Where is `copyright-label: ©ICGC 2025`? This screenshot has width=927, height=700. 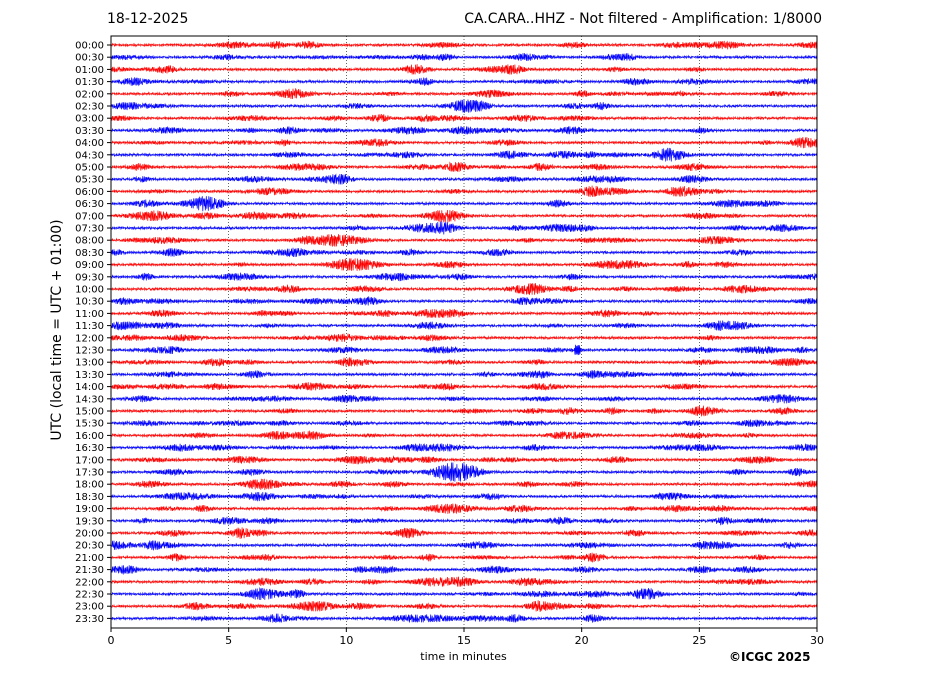
copyright-label: ©ICGC 2025 is located at coordinates (770, 657).